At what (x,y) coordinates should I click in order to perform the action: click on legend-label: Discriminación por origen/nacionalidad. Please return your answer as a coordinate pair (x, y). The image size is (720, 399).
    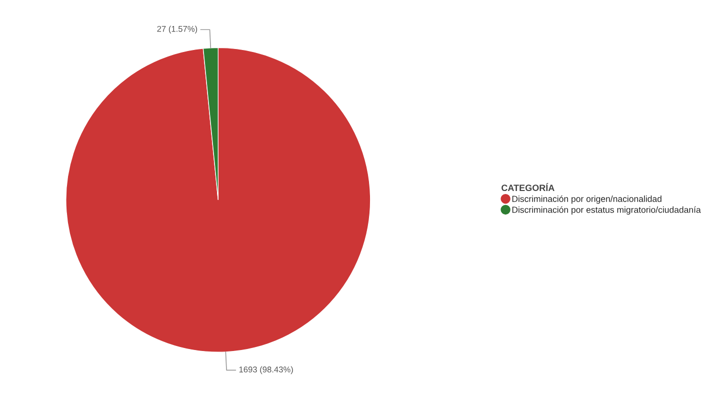
    Looking at the image, I should click on (587, 199).